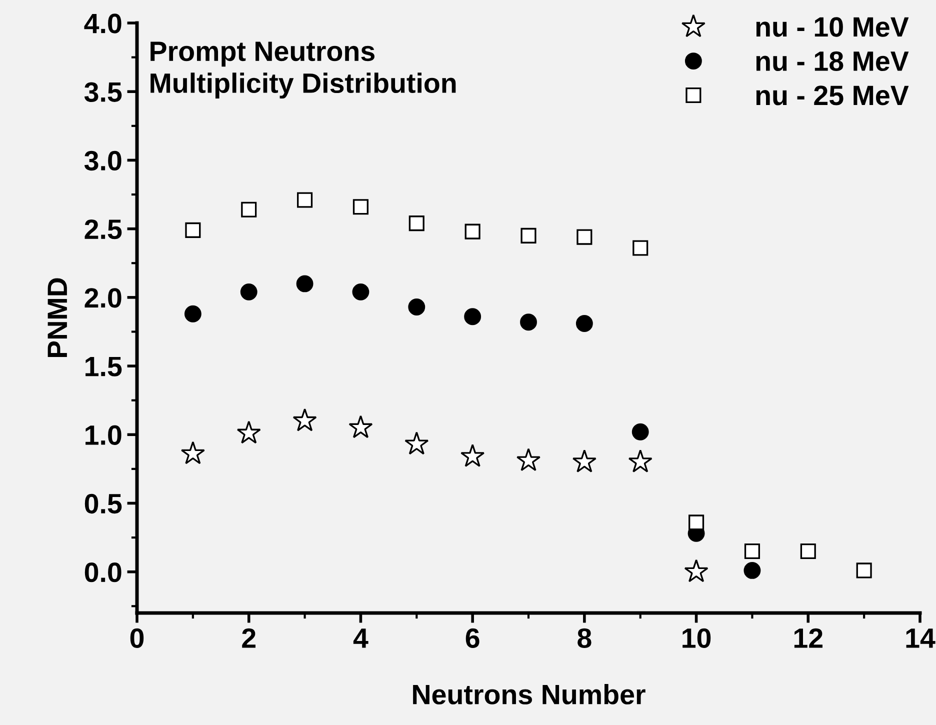  What do you see at coordinates (696, 638) in the screenshot?
I see `x-tick-label: 10` at bounding box center [696, 638].